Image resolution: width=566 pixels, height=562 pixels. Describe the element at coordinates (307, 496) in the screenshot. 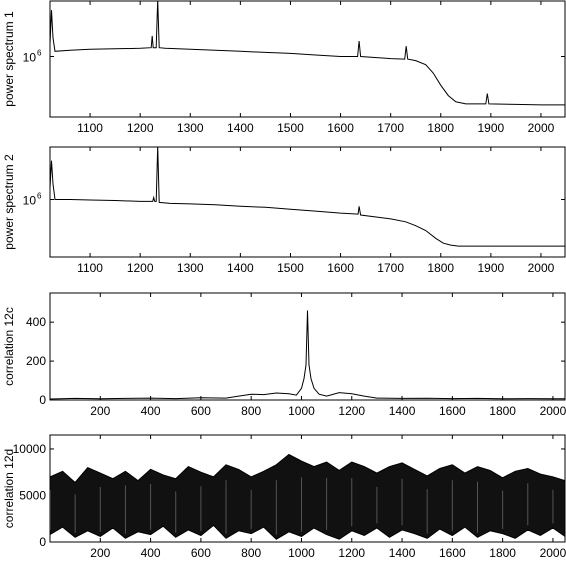

I see `series-envelope` at that location.